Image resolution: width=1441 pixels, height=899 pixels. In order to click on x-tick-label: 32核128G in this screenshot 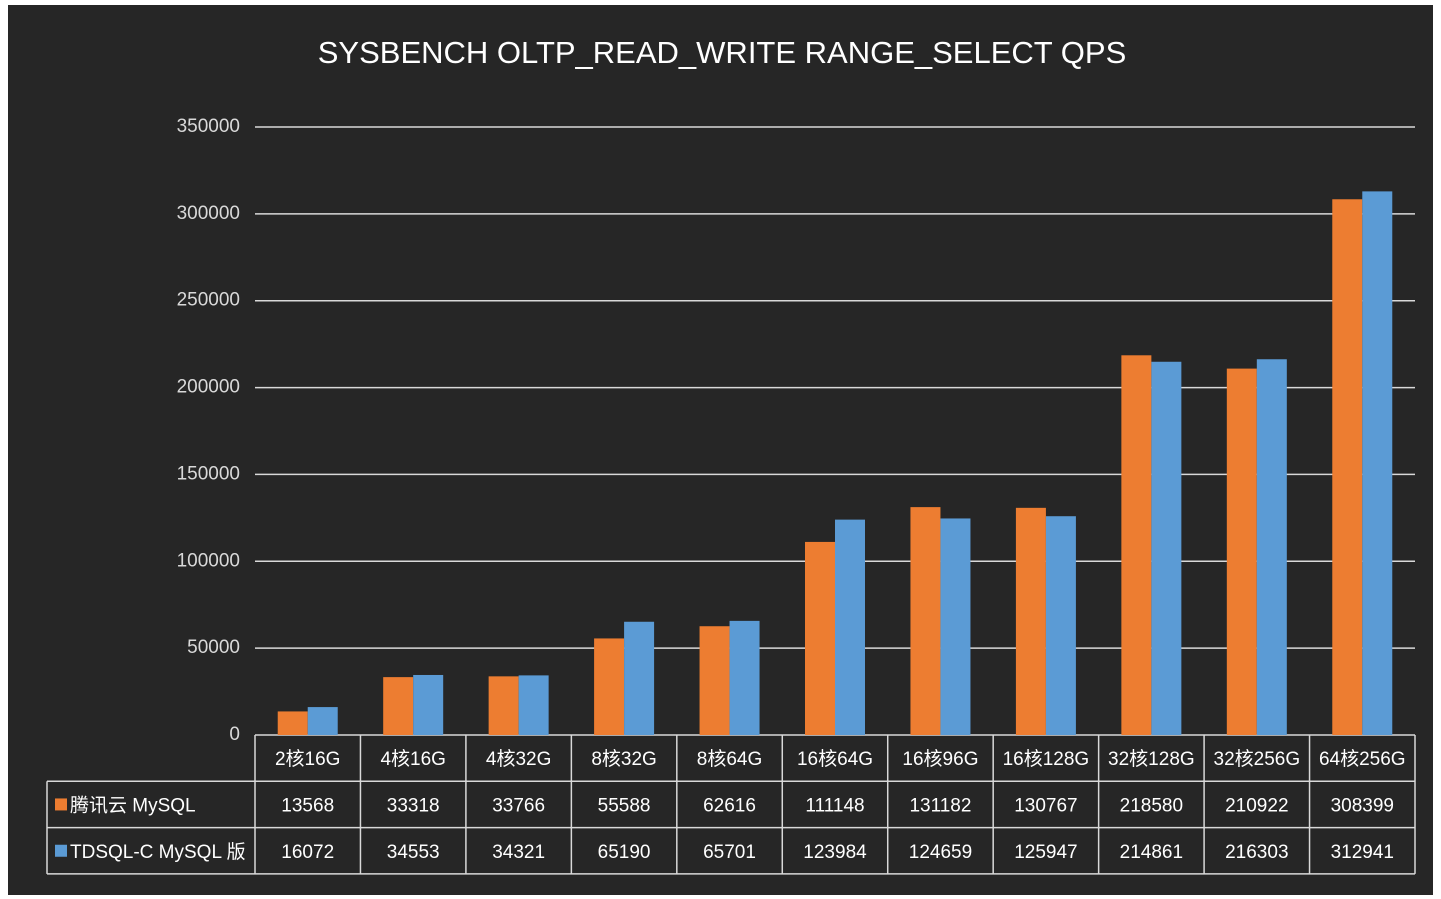, I will do `click(1151, 759)`.